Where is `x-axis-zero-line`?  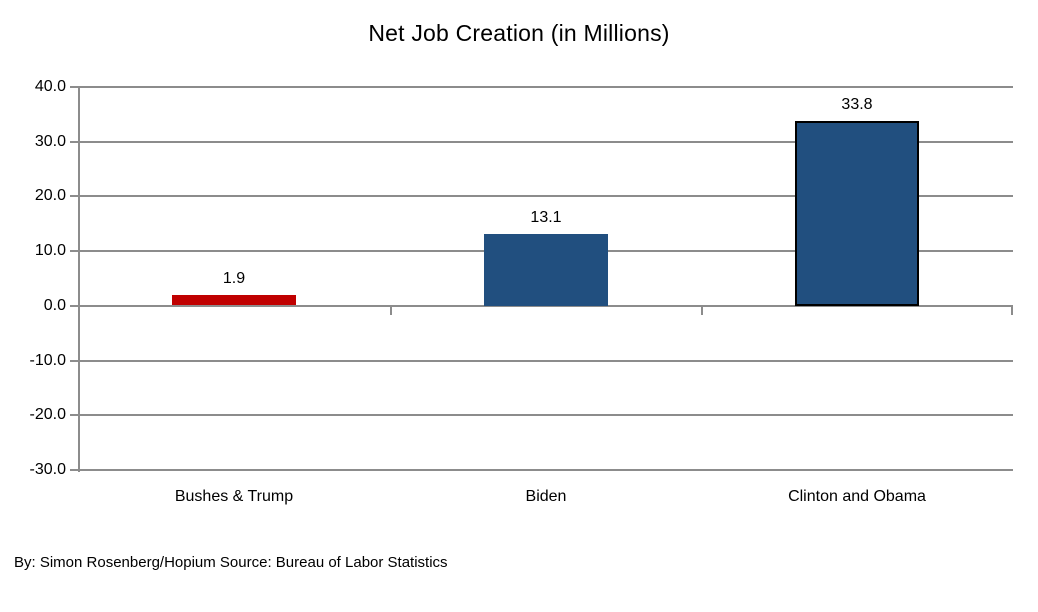 x-axis-zero-line is located at coordinates (545, 306).